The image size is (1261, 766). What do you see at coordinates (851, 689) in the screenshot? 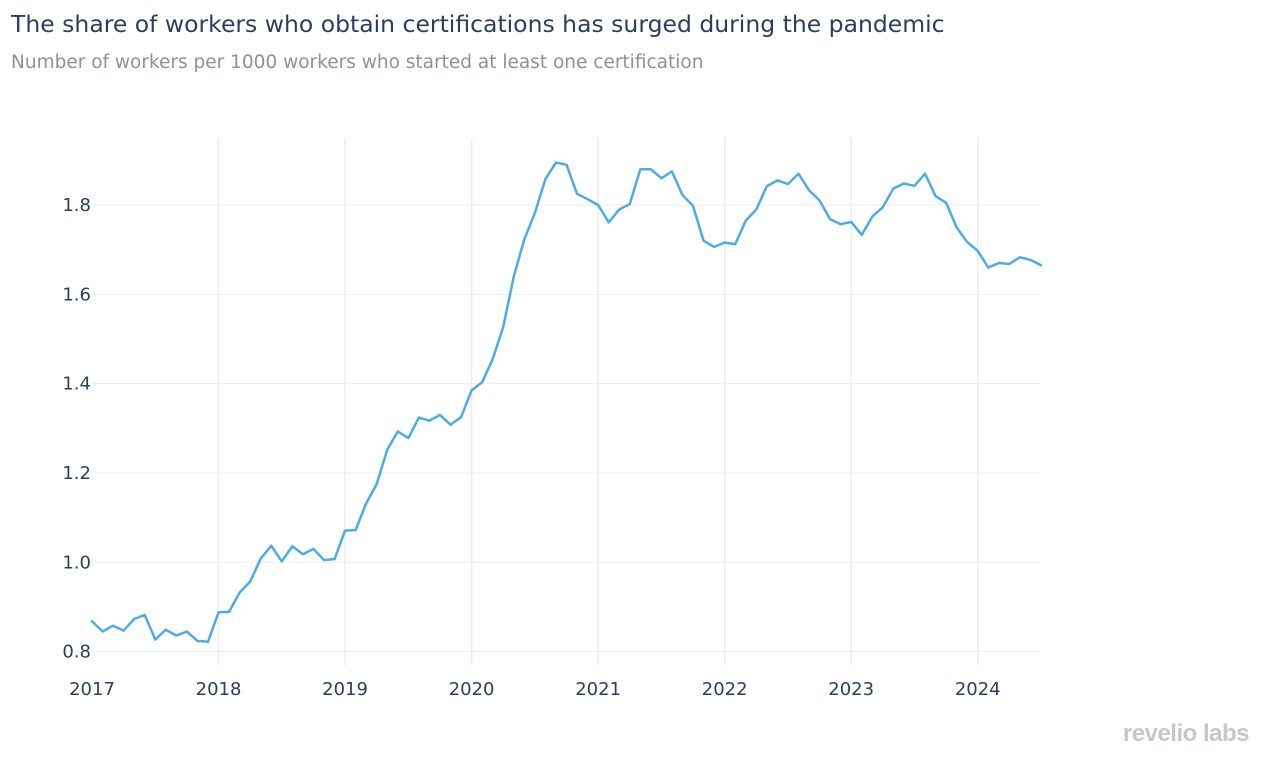
I see `x-tick-label: 2023` at bounding box center [851, 689].